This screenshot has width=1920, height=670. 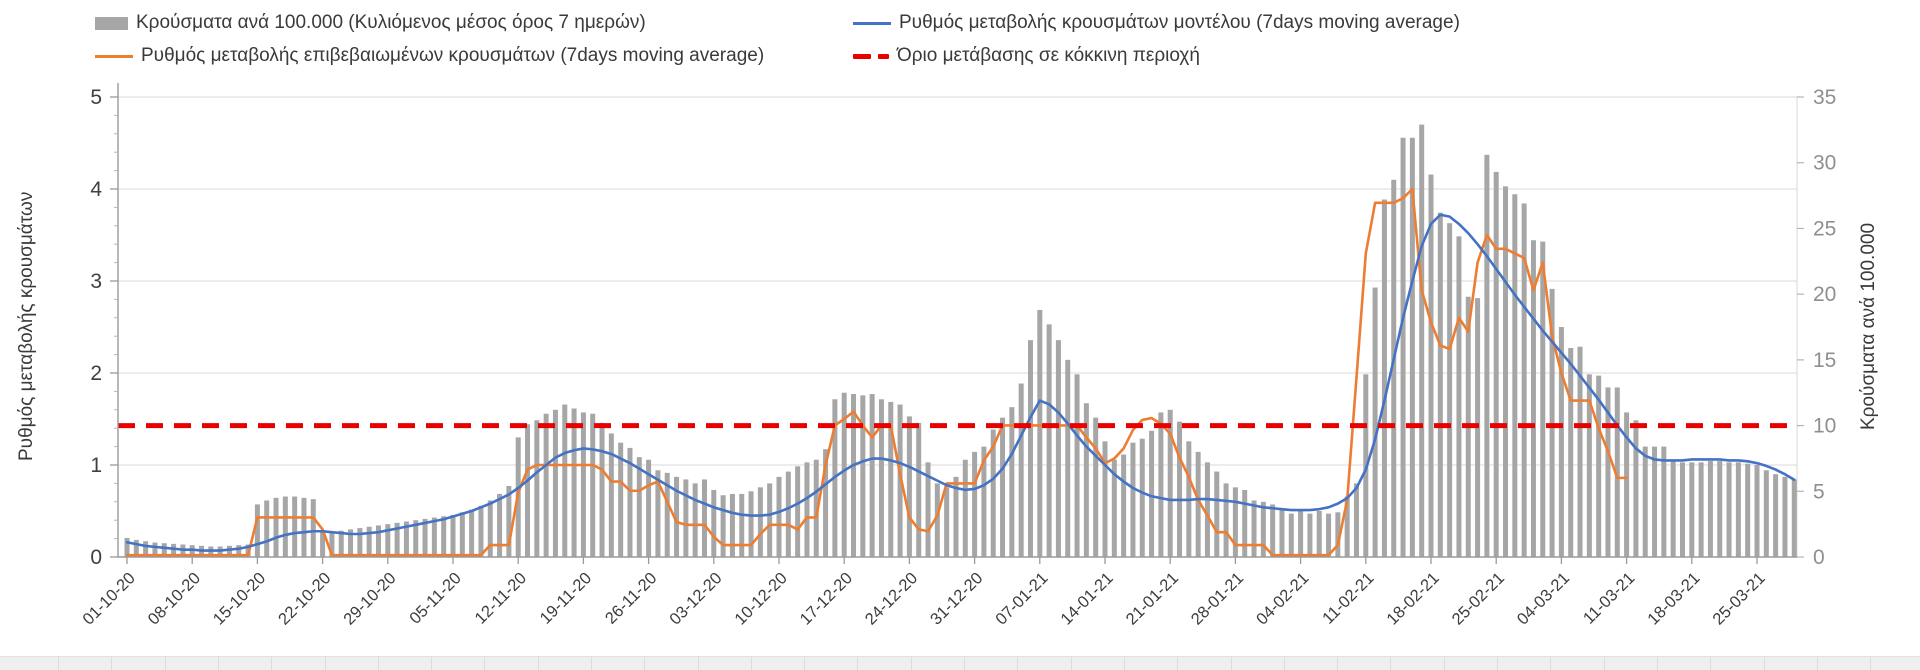 I want to click on svg-text: 0, so click(x=96, y=557).